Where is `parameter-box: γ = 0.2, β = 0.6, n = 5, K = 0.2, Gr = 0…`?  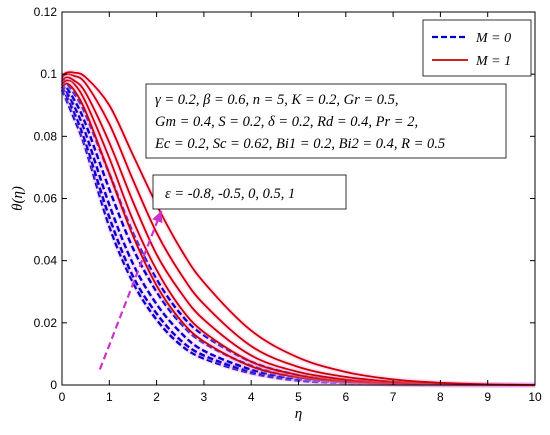
parameter-box: γ = 0.2, β = 0.6, n = 5, K = 0.2, Gr = 0… is located at coordinates (326, 121).